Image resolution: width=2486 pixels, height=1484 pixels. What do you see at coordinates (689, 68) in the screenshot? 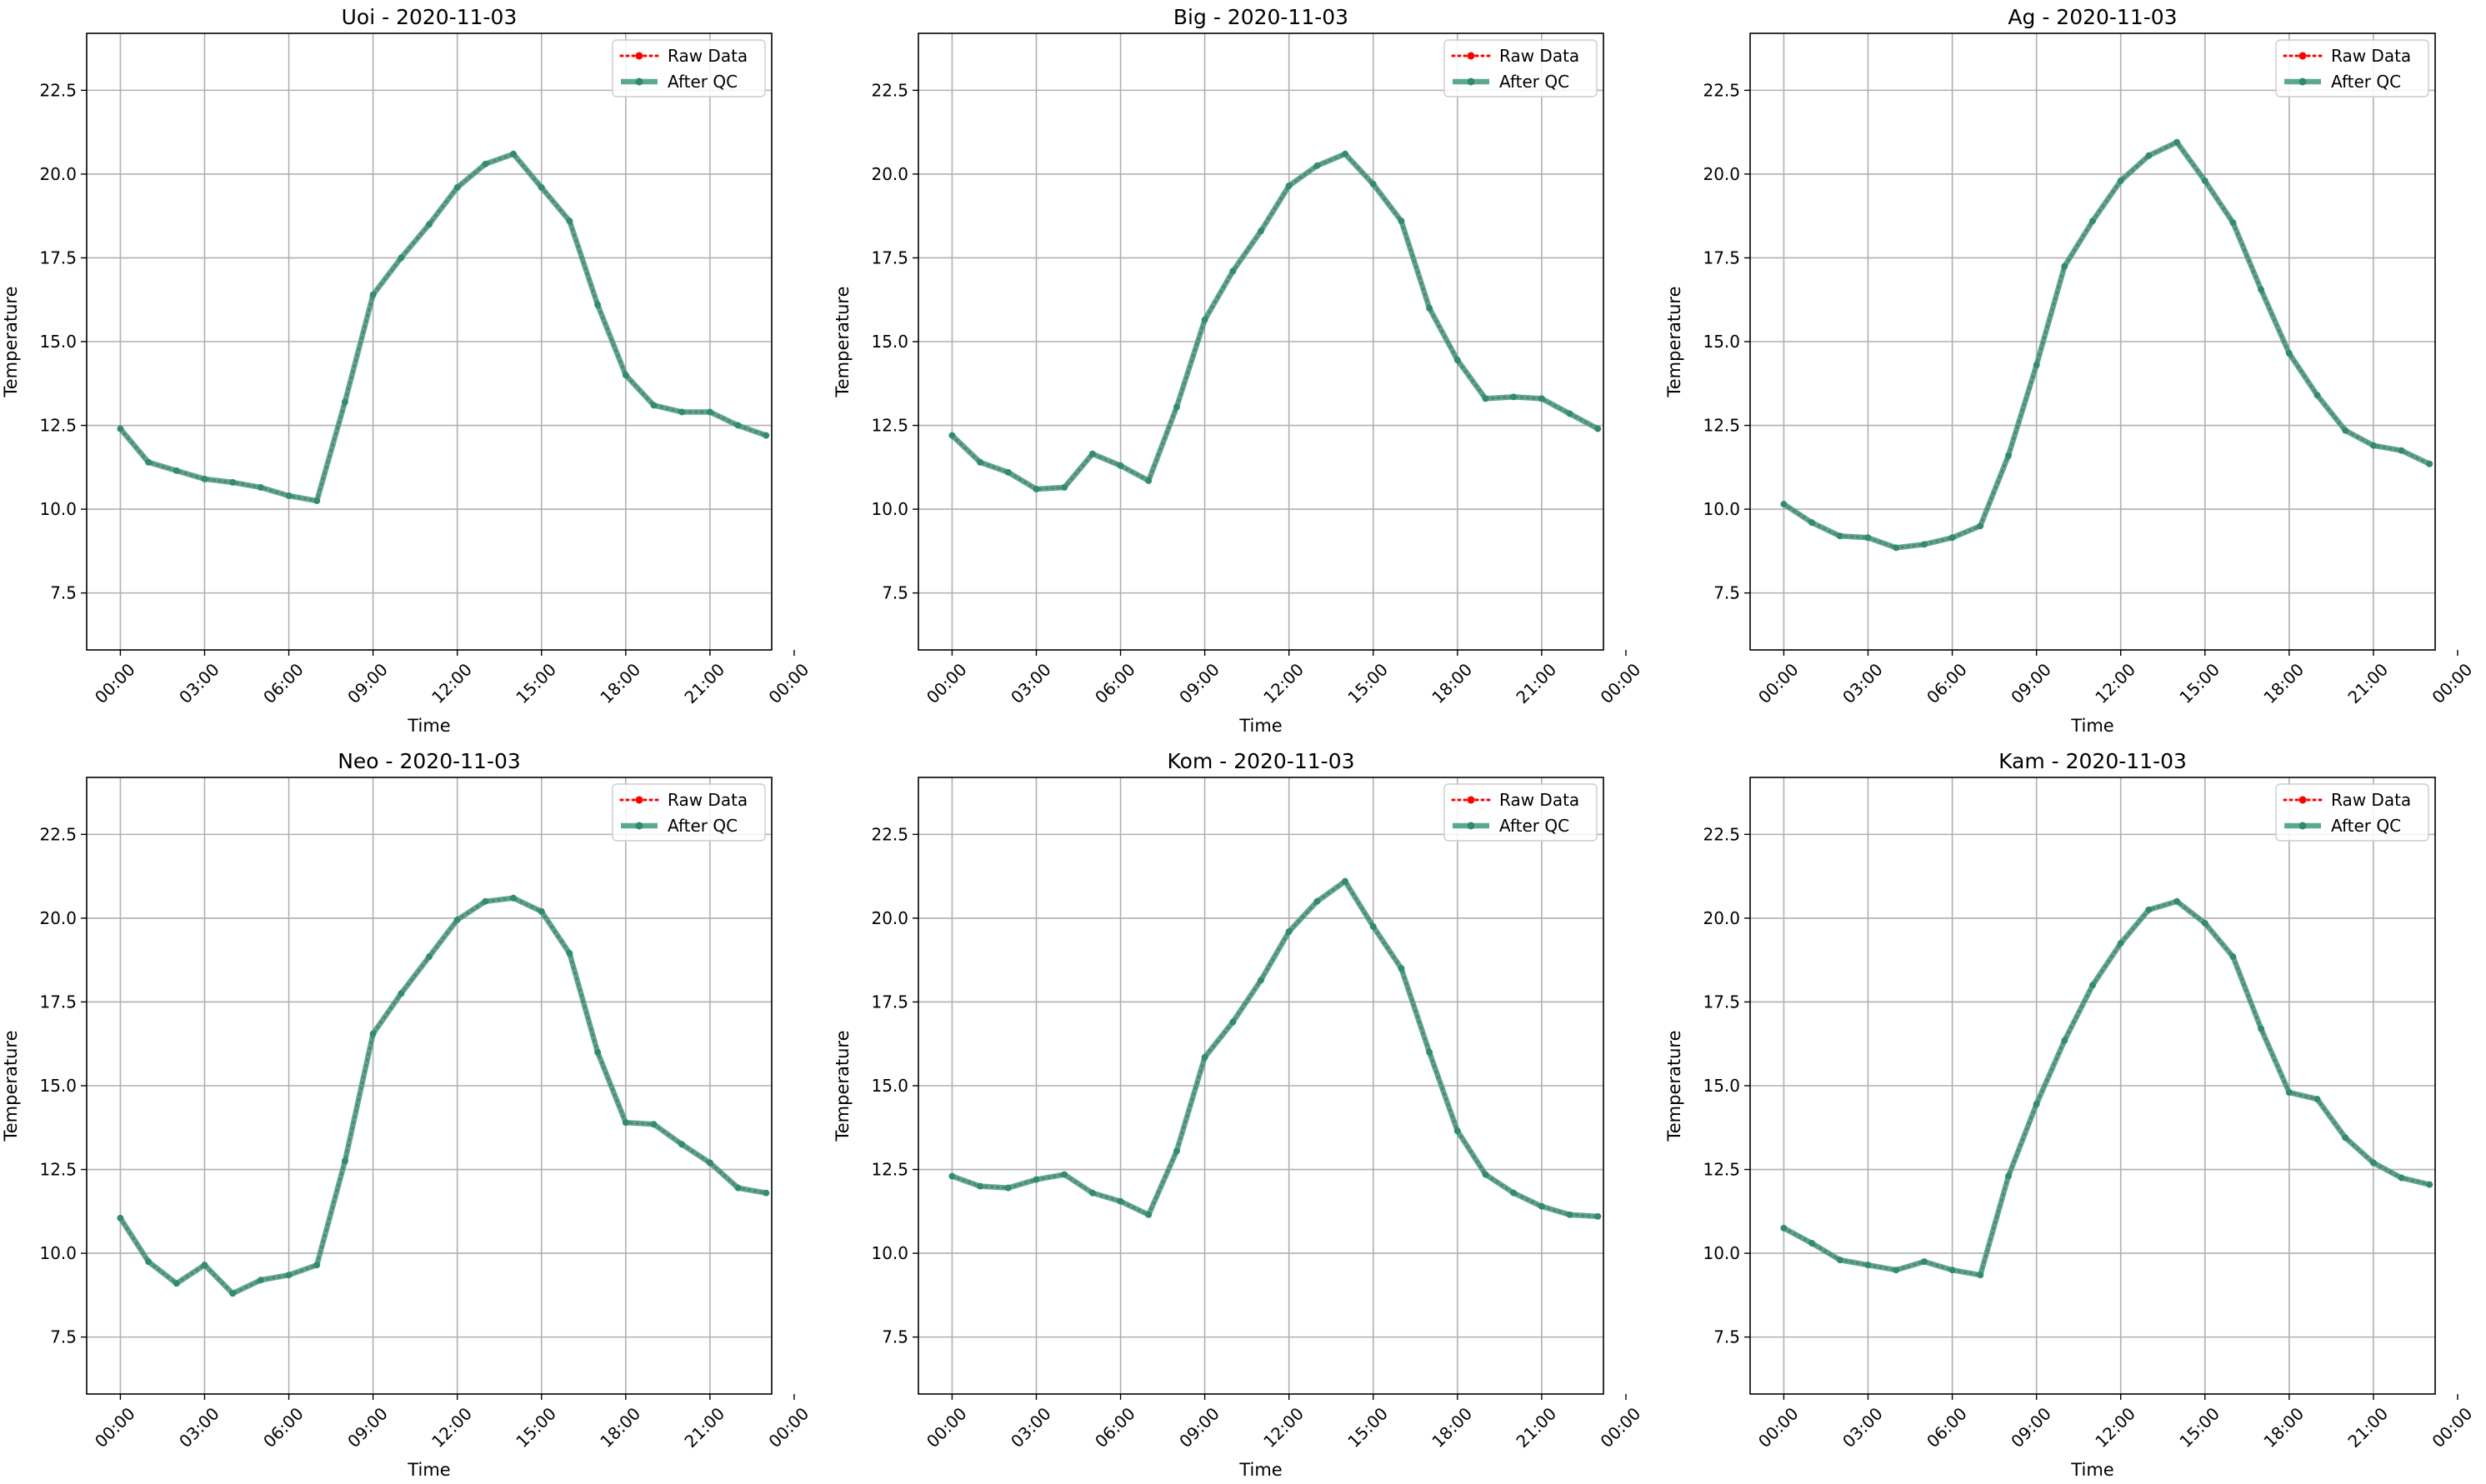
I see `legend: Raw Data After QC` at bounding box center [689, 68].